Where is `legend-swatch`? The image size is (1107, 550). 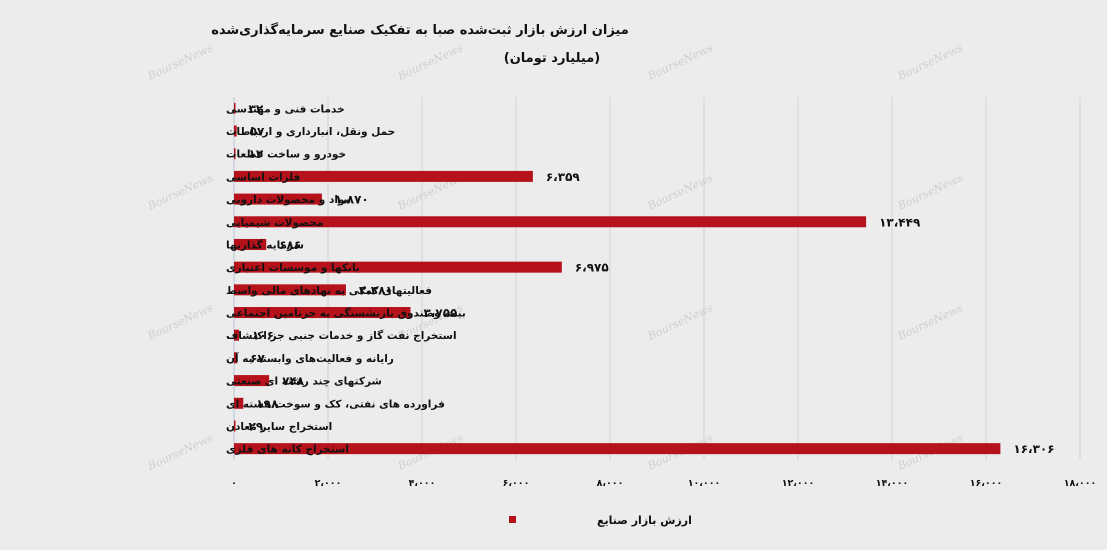
legend-swatch is located at coordinates (512, 519).